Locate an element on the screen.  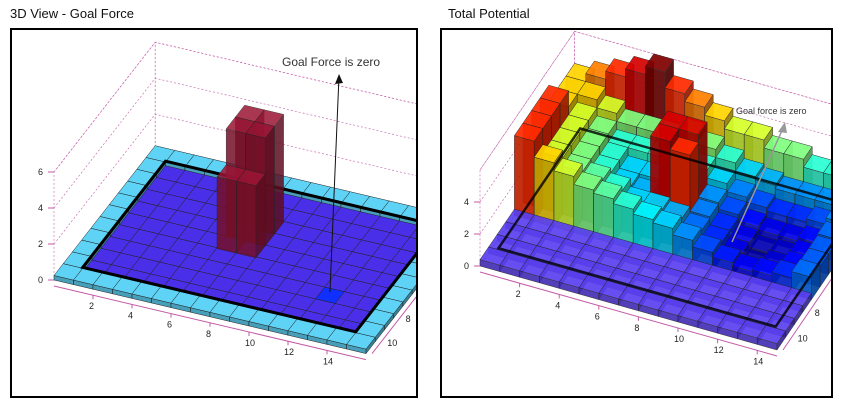
total-potential-x-tick-label: 10 is located at coordinates (679, 339).